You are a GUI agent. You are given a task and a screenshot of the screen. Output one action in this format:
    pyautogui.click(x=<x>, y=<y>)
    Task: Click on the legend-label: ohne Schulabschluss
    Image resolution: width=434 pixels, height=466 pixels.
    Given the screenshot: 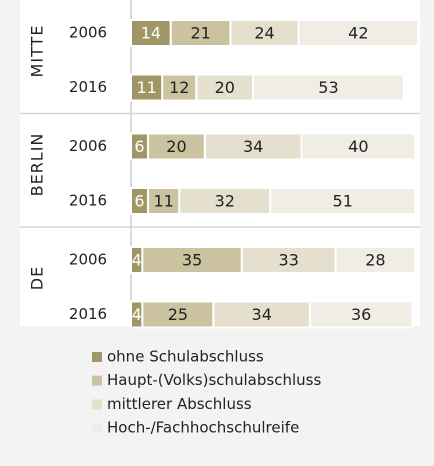 What is the action you would take?
    pyautogui.click(x=185, y=357)
    